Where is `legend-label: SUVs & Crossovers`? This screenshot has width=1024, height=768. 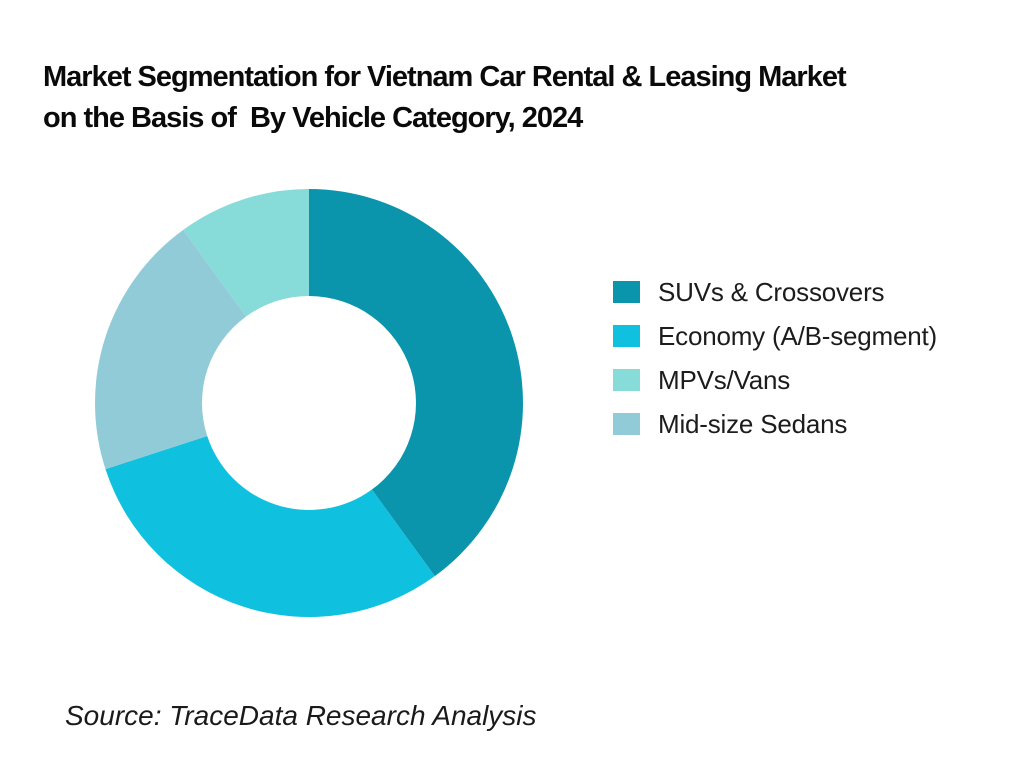
legend-label: SUVs & Crossovers is located at coordinates (771, 291).